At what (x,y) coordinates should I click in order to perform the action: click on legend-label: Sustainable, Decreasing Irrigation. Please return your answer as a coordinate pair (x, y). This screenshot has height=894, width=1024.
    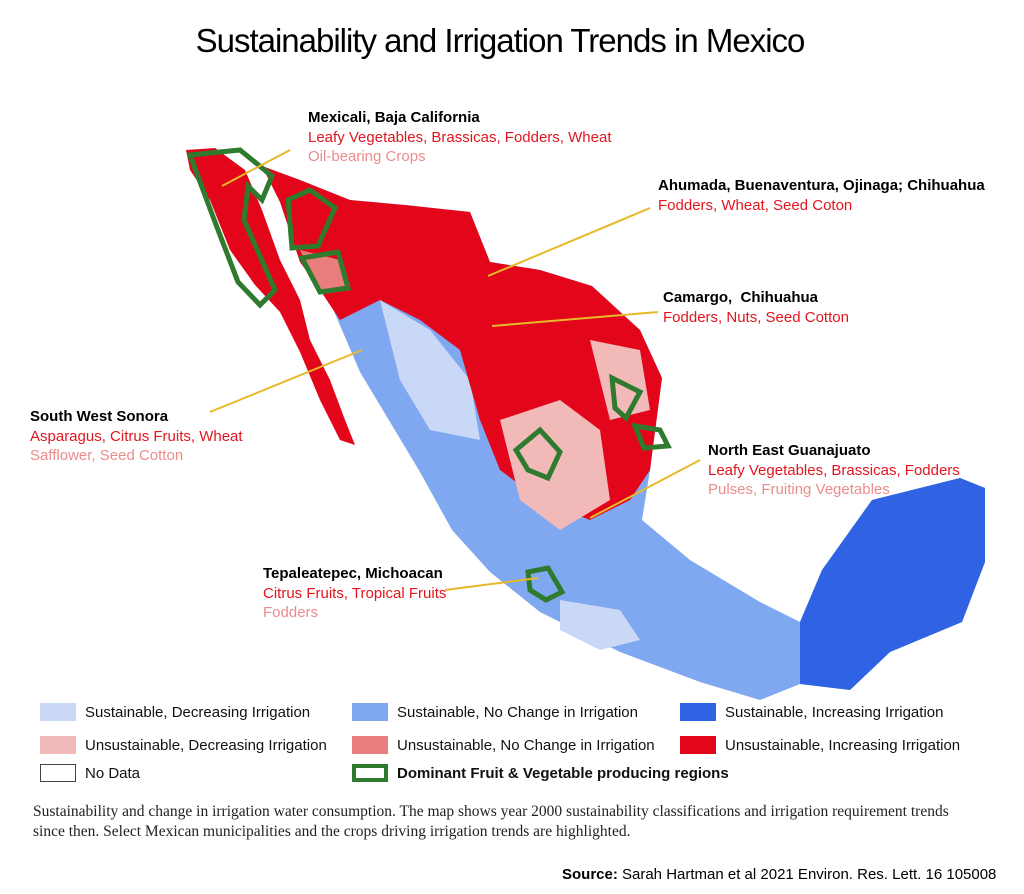
    Looking at the image, I should click on (198, 712).